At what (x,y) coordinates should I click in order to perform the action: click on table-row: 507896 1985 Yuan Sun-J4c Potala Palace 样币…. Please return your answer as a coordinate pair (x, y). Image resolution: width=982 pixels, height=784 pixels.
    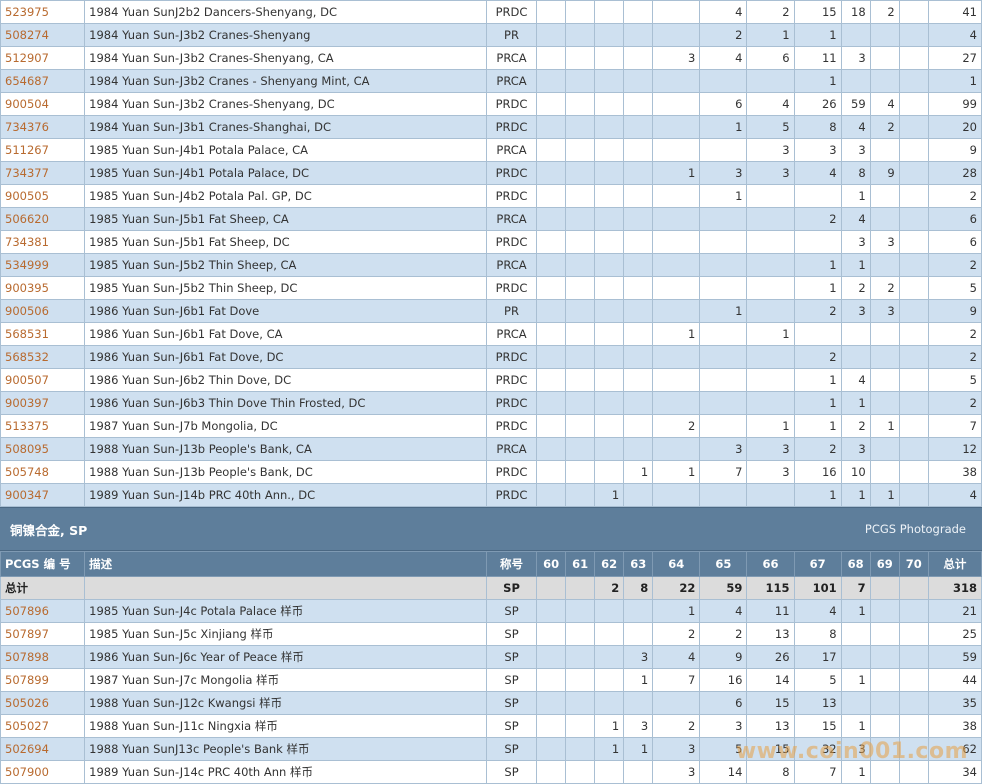
    Looking at the image, I should click on (491, 611).